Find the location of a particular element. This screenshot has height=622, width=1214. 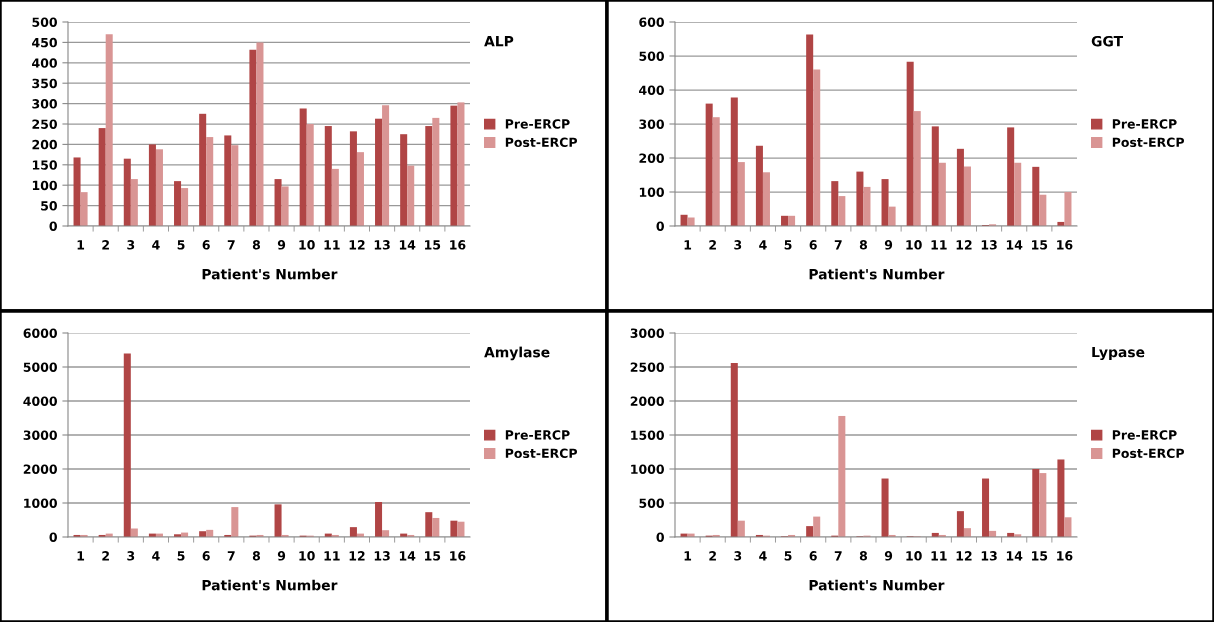

y-tick-label: 50 is located at coordinates (49, 206).